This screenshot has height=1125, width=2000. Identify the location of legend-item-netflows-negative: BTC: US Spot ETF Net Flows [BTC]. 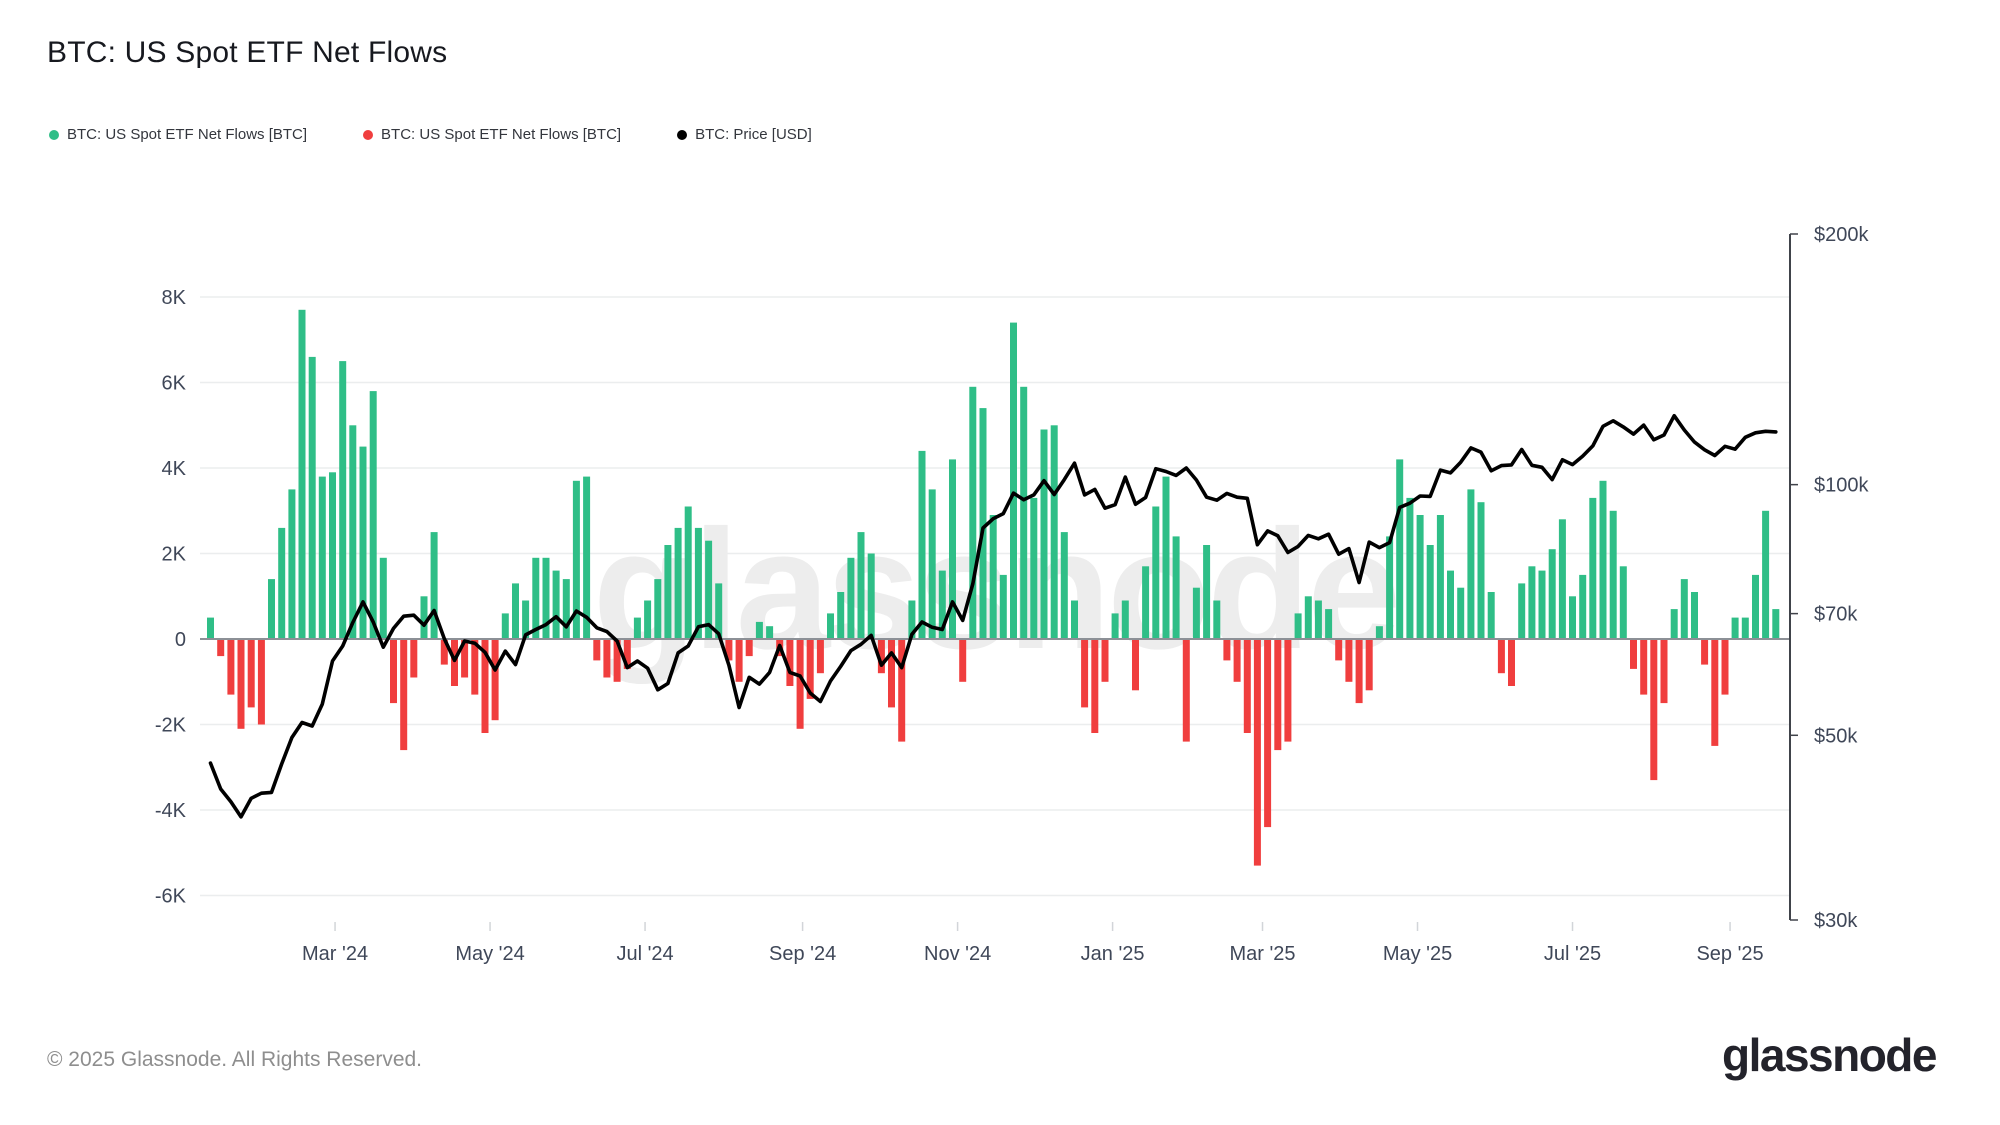
(492, 134).